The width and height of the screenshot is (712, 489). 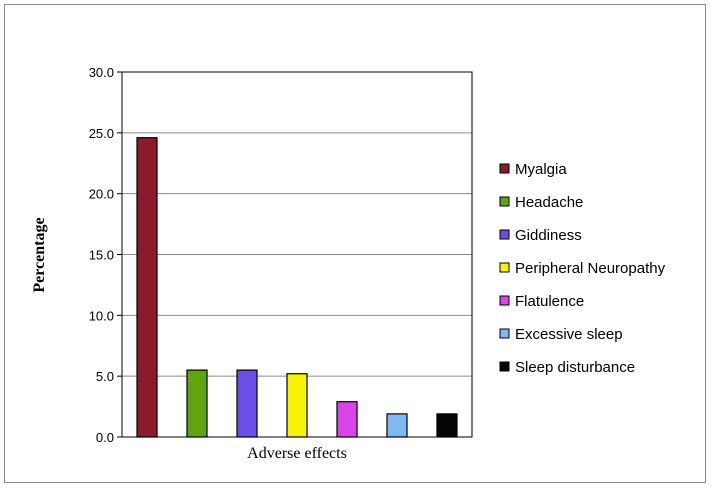 What do you see at coordinates (197, 403) in the screenshot?
I see `bar-headache` at bounding box center [197, 403].